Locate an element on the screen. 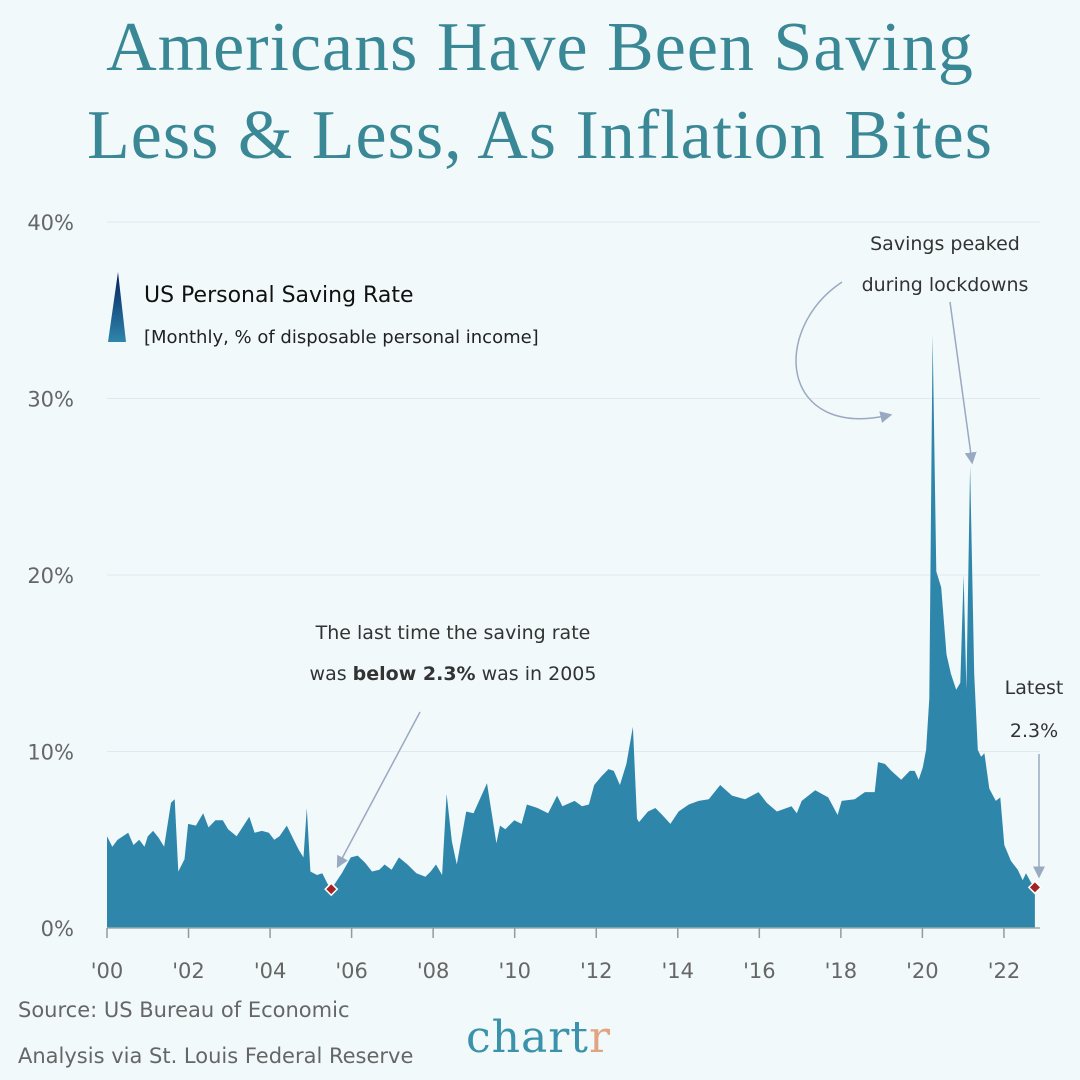 This screenshot has height=1080, width=1080. x-tick-label: '10 is located at coordinates (514, 971).